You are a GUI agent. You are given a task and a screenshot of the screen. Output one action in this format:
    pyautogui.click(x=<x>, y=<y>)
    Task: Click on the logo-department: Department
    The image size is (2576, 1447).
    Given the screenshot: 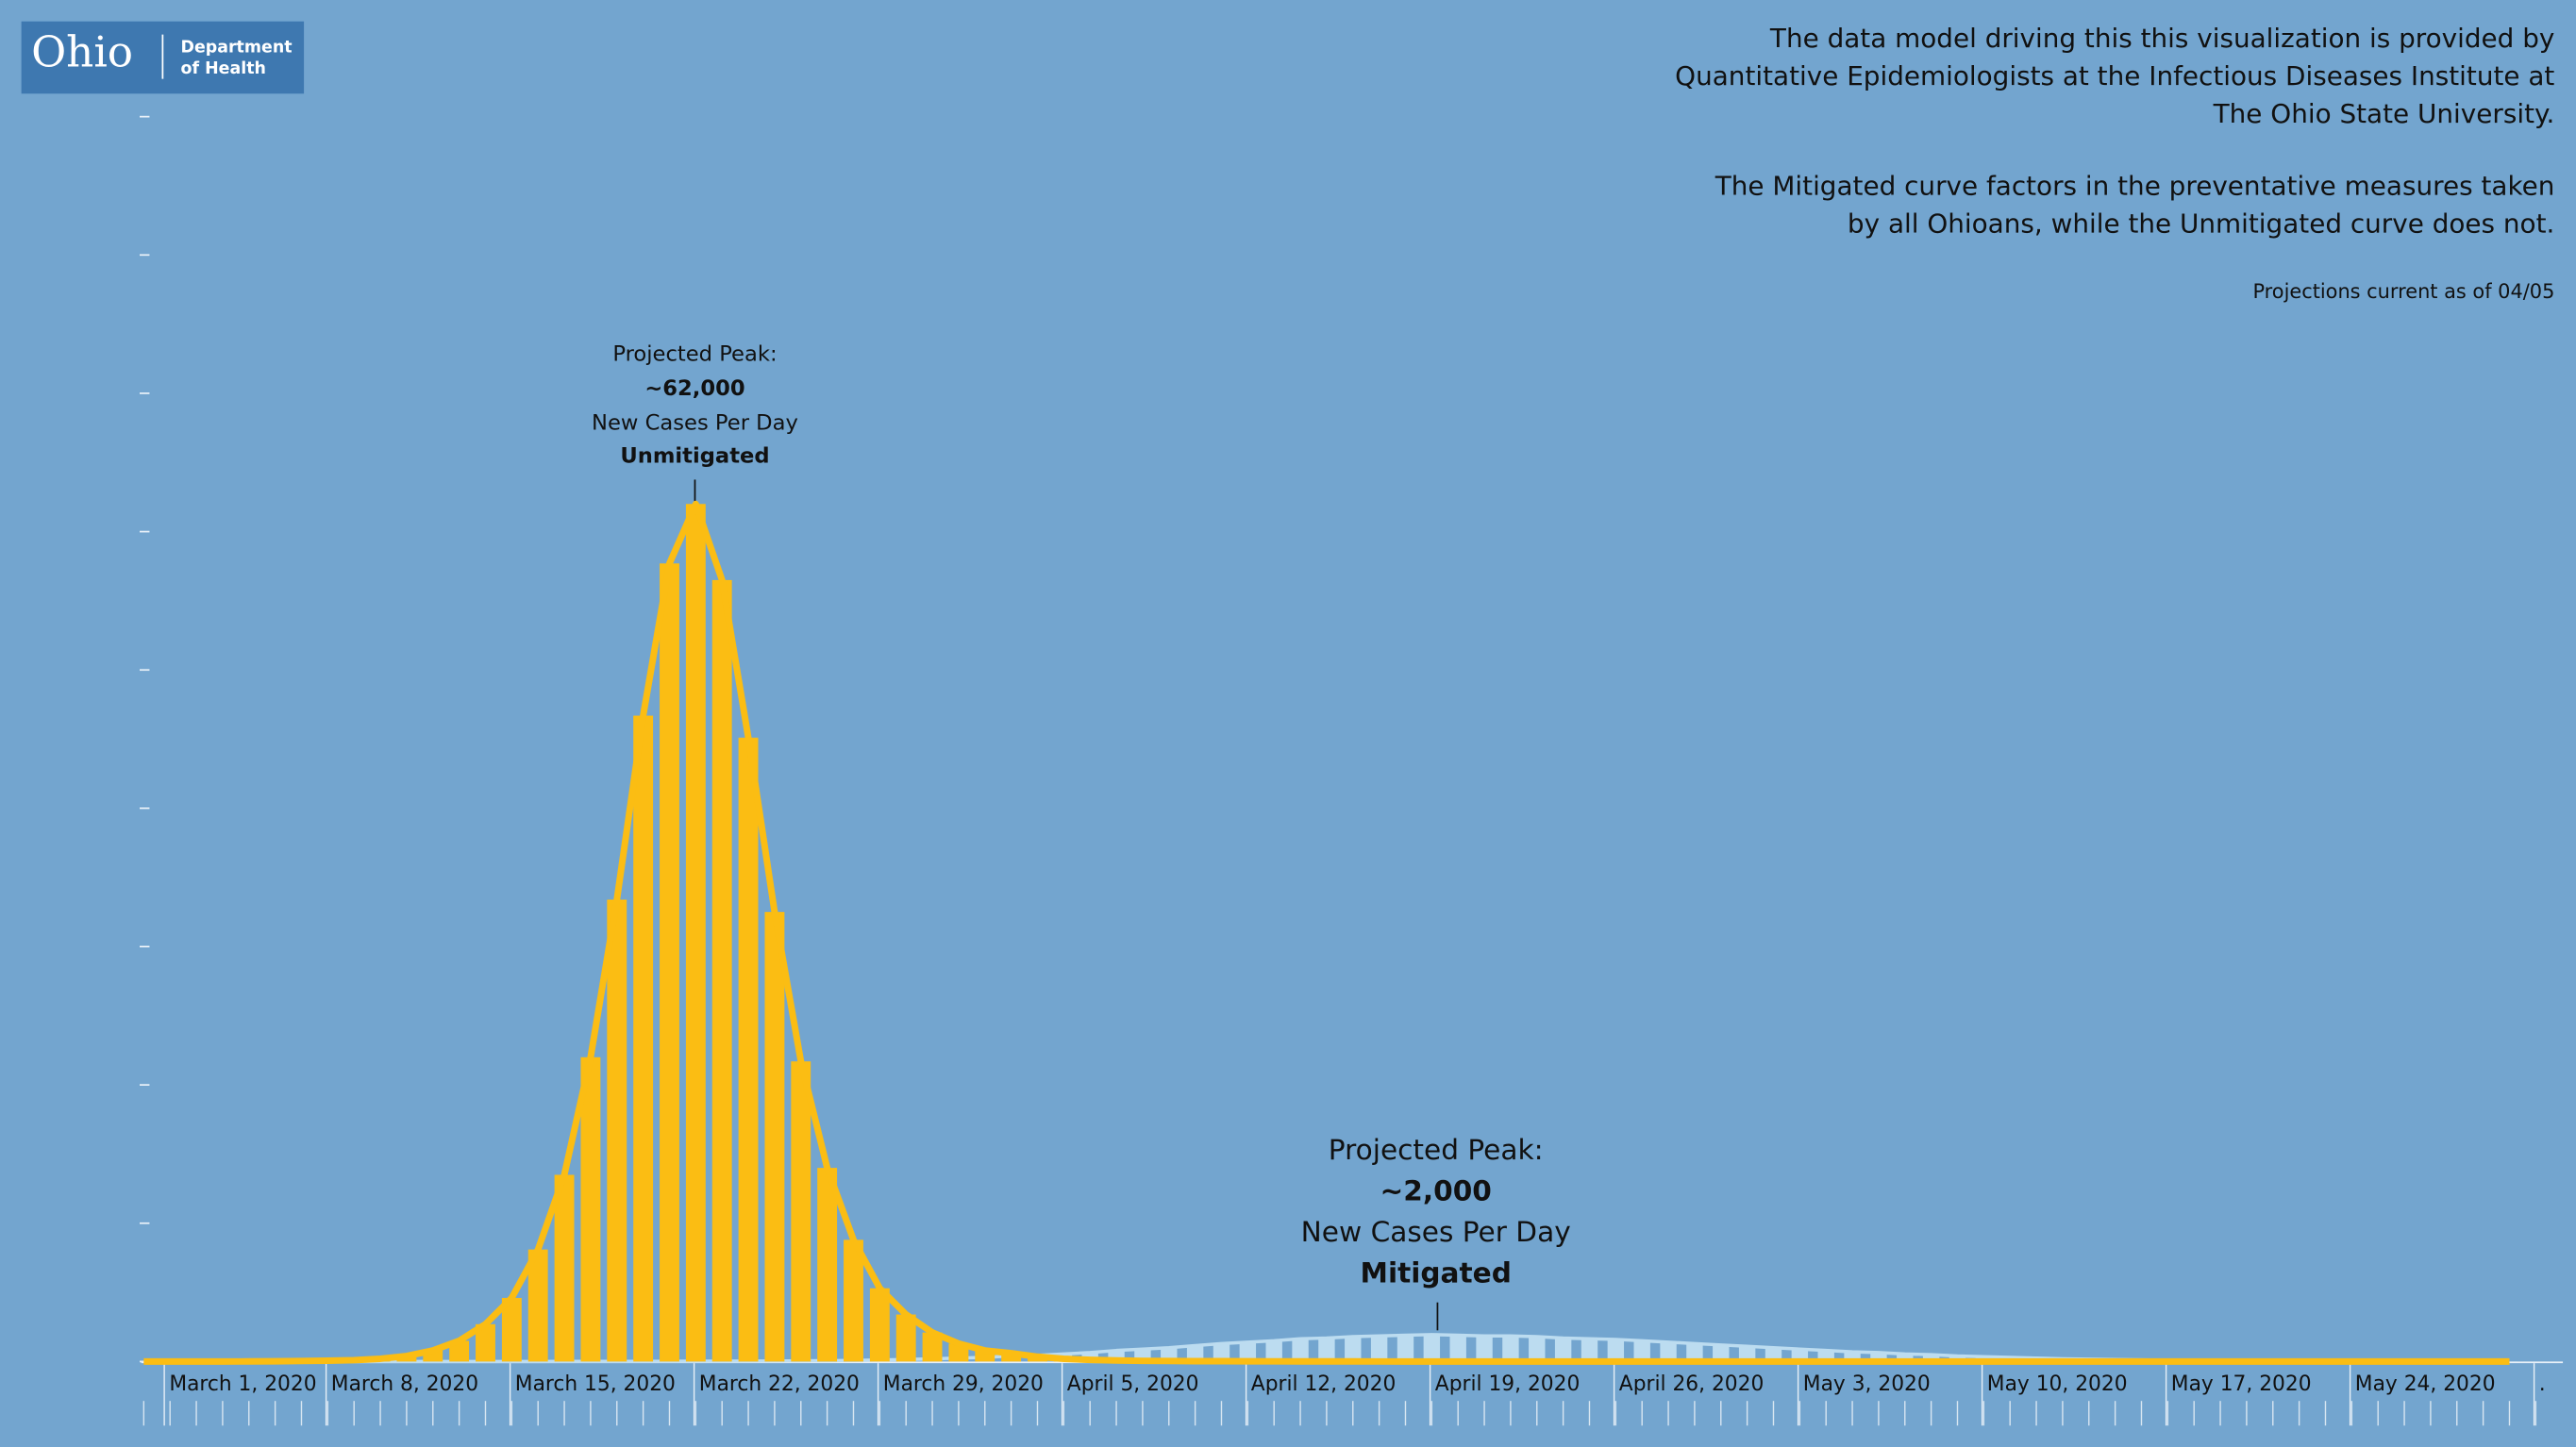 What is the action you would take?
    pyautogui.click(x=237, y=48)
    